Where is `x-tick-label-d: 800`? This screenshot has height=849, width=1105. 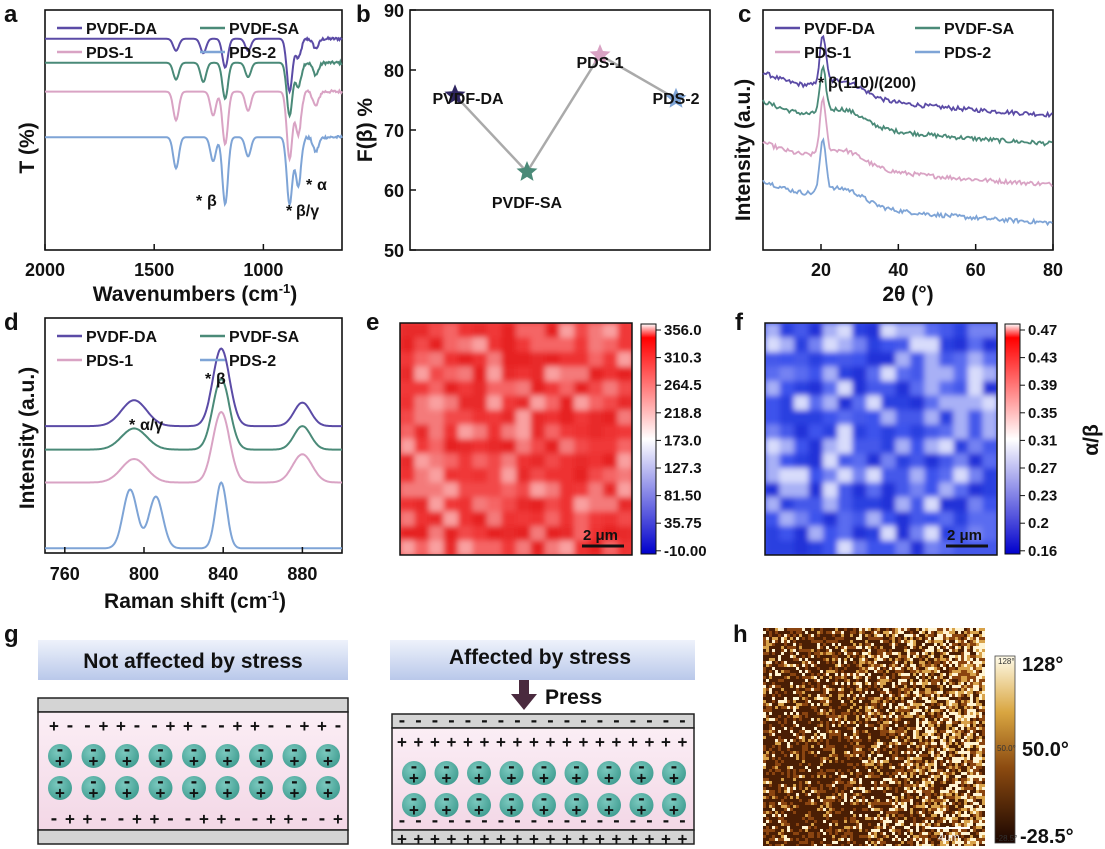 x-tick-label-d: 800 is located at coordinates (144, 574).